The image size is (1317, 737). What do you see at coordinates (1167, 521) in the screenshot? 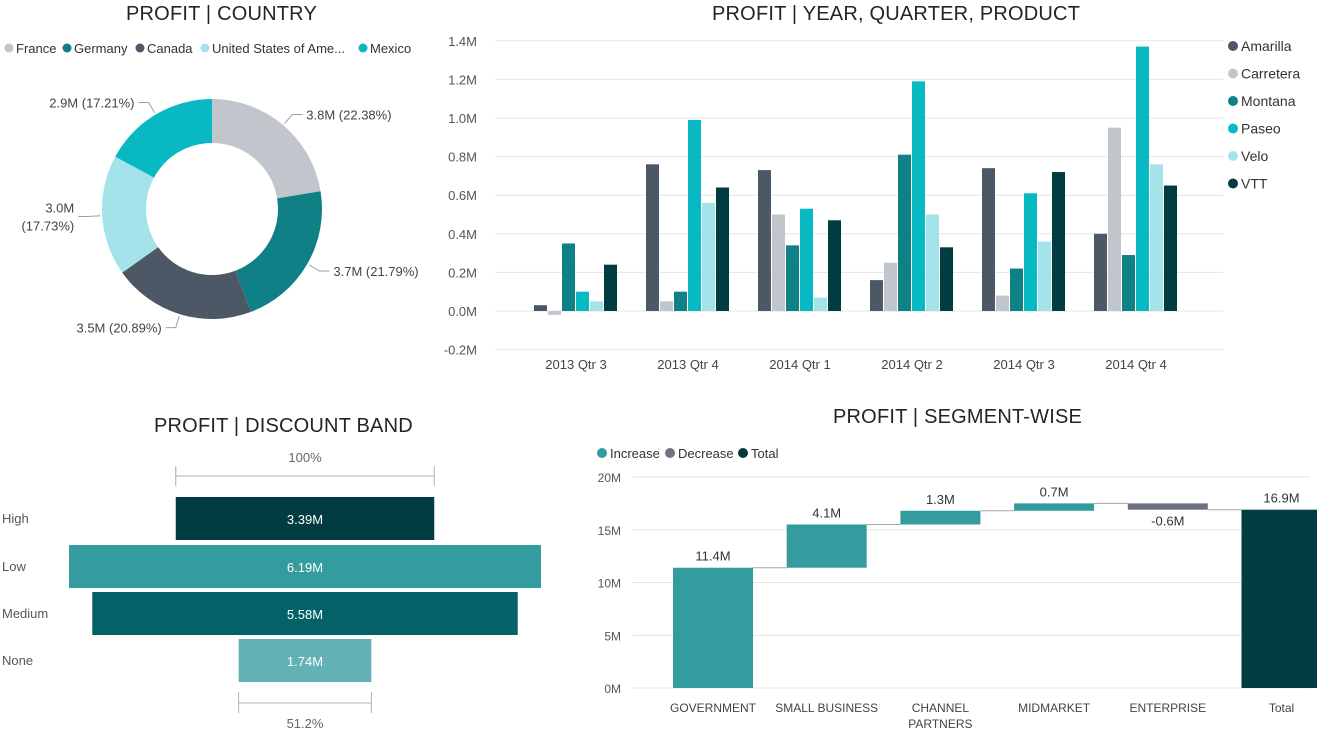
I see `waterfall-data-label-4: -0.6M` at bounding box center [1167, 521].